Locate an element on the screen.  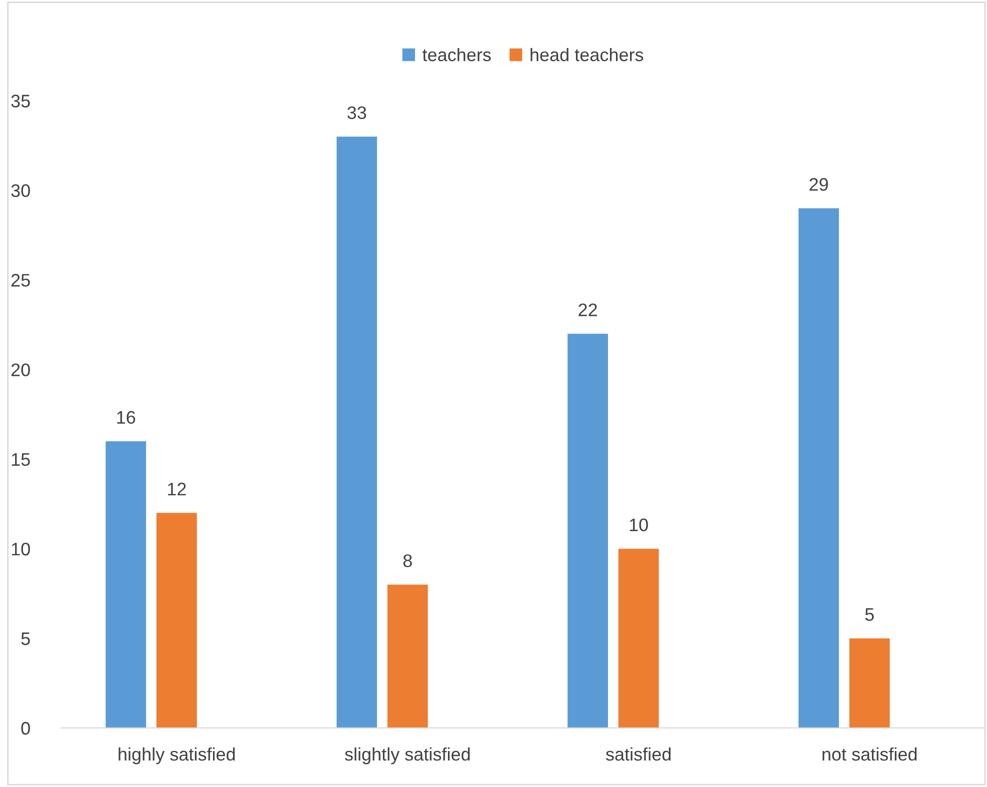
x-tick-label: satisfied is located at coordinates (638, 754).